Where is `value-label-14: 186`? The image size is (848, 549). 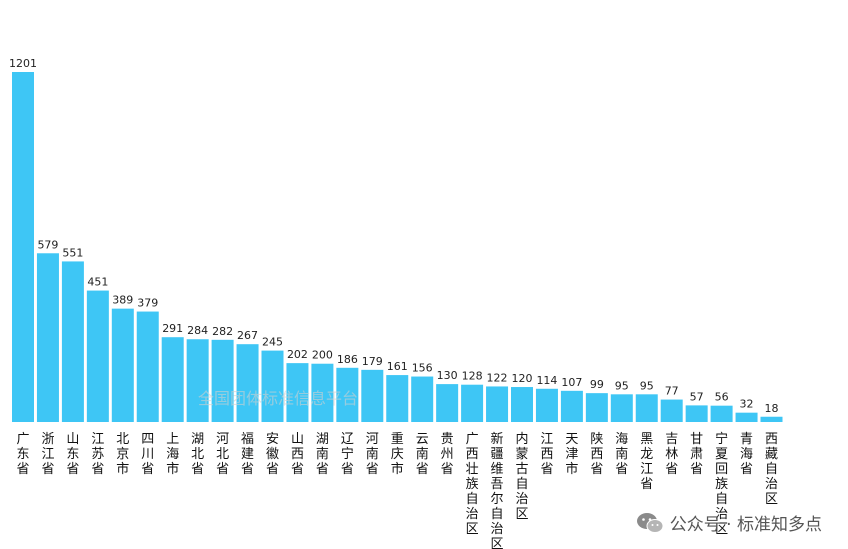
value-label-14: 186 is located at coordinates (347, 359).